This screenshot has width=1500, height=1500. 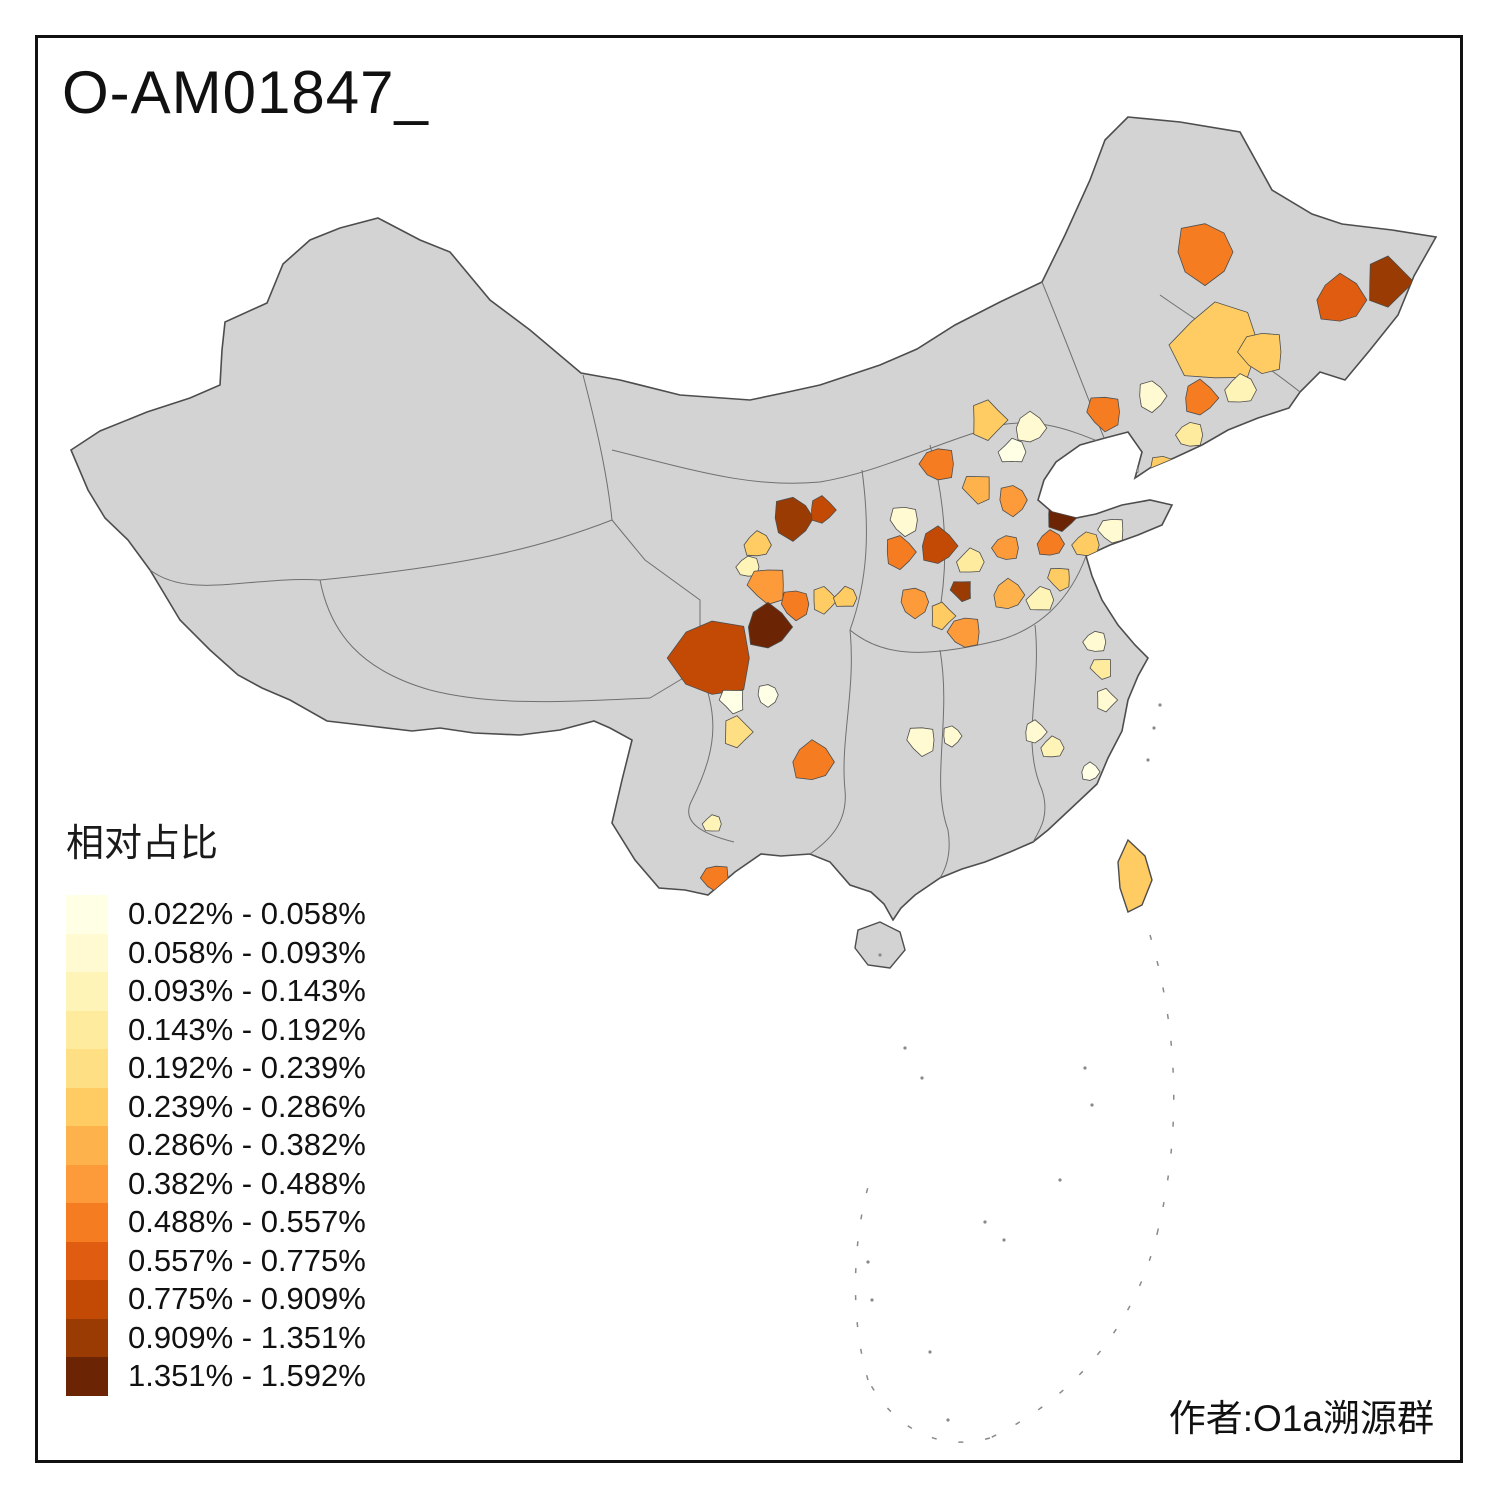 I want to click on legend-label: 0.382% - 0.488%, so click(x=247, y=1183).